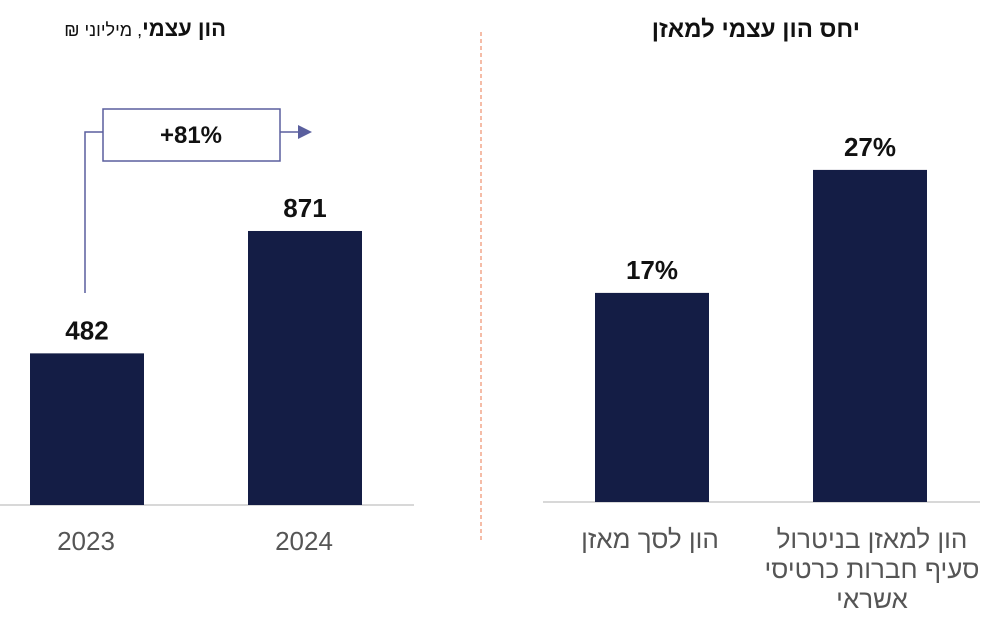 This screenshot has width=1002, height=632. What do you see at coordinates (304, 541) in the screenshot?
I see `left-category-label: 2024` at bounding box center [304, 541].